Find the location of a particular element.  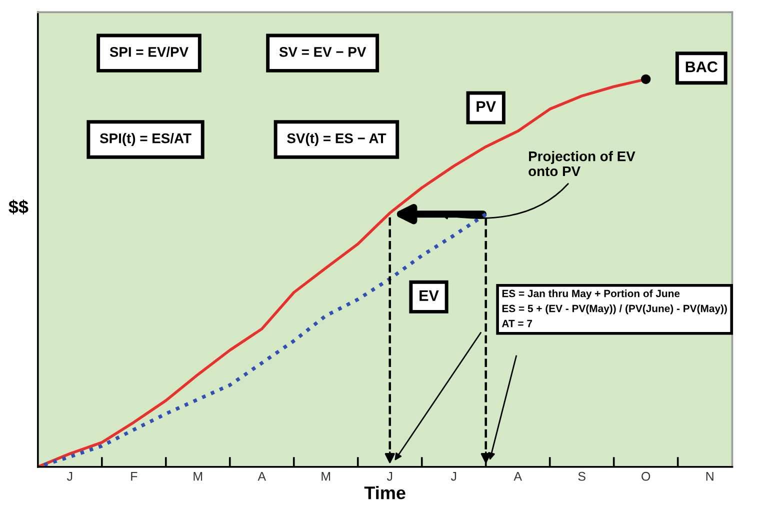

text: SV = EV − PV is located at coordinates (322, 52).